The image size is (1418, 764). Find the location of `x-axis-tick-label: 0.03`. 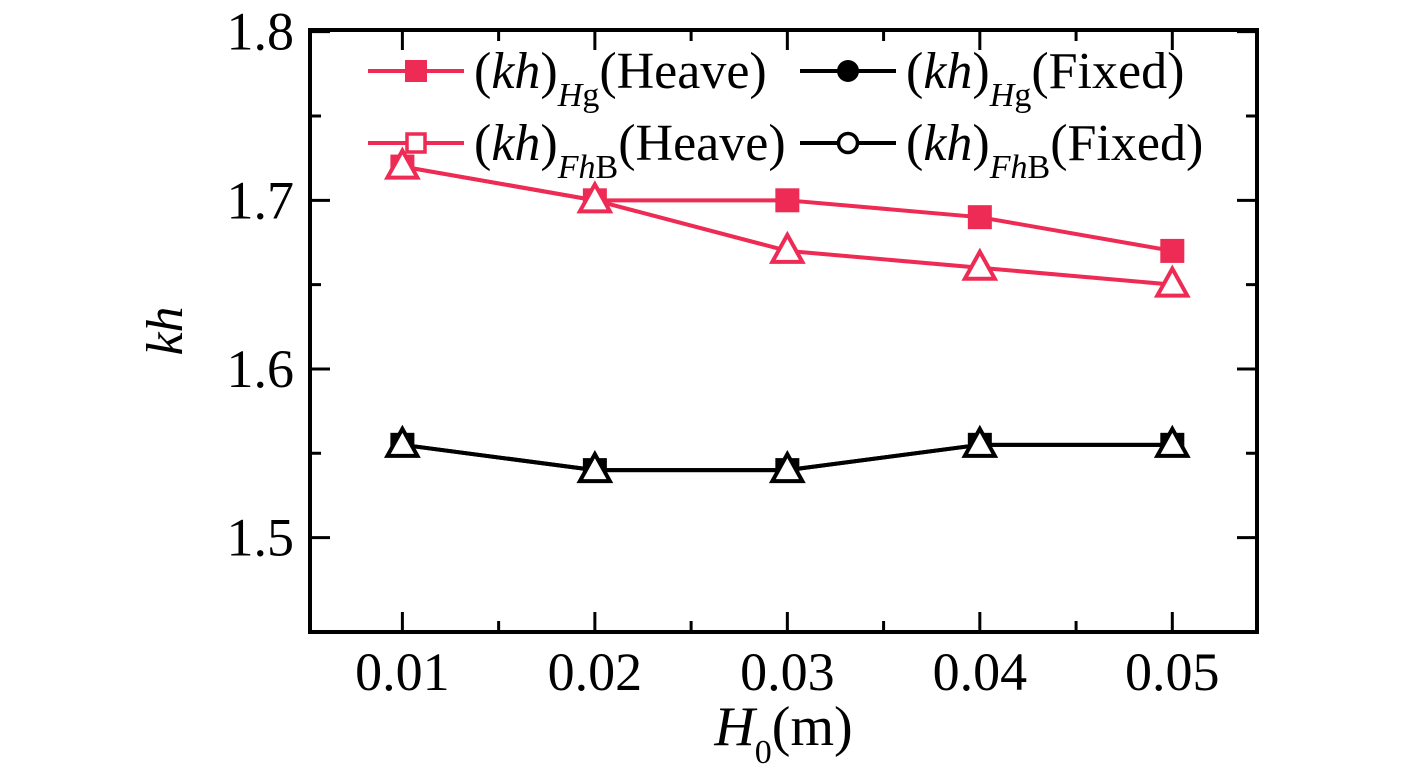

x-axis-tick-label: 0.03 is located at coordinates (787, 672).